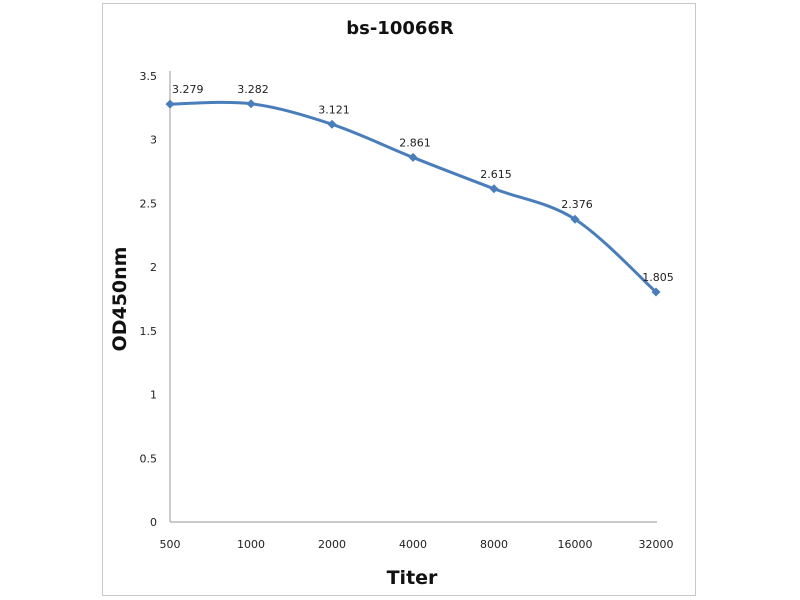  Describe the element at coordinates (415, 142) in the screenshot. I see `data-label: 2.861` at that location.